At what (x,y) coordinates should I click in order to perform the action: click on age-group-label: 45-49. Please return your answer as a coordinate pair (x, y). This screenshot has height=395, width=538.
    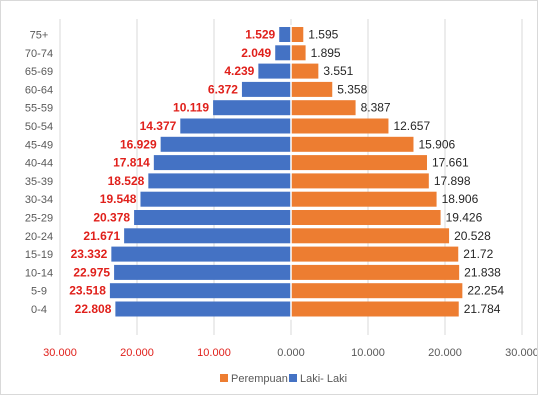
    Looking at the image, I should click on (39, 145).